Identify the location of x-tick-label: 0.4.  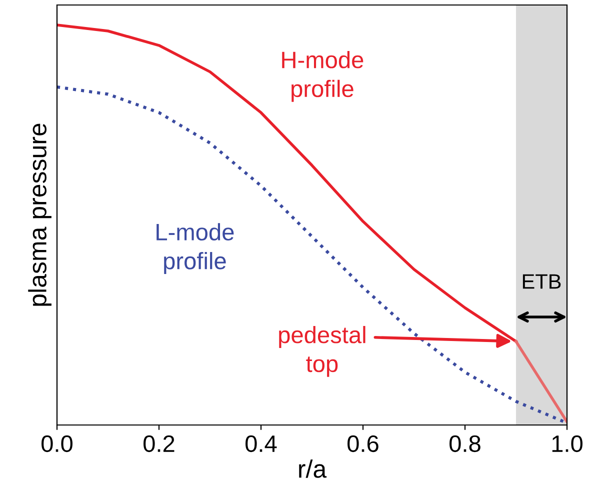
(261, 443).